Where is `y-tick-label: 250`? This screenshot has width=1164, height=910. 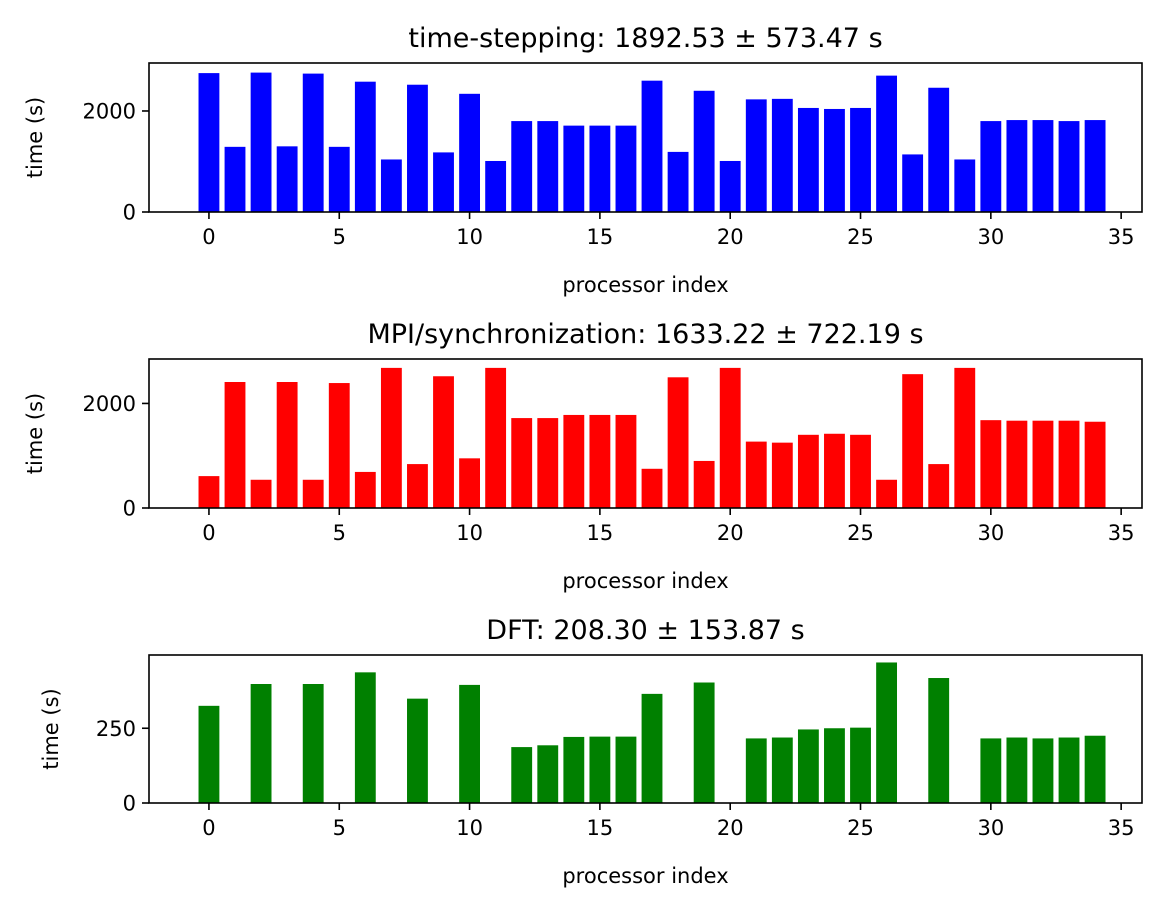
y-tick-label: 250 is located at coordinates (116, 729).